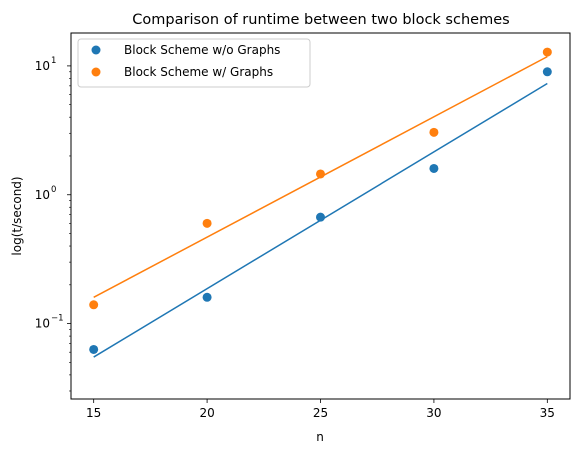  I want to click on y-tick-exponent-2: 1, so click(53, 61).